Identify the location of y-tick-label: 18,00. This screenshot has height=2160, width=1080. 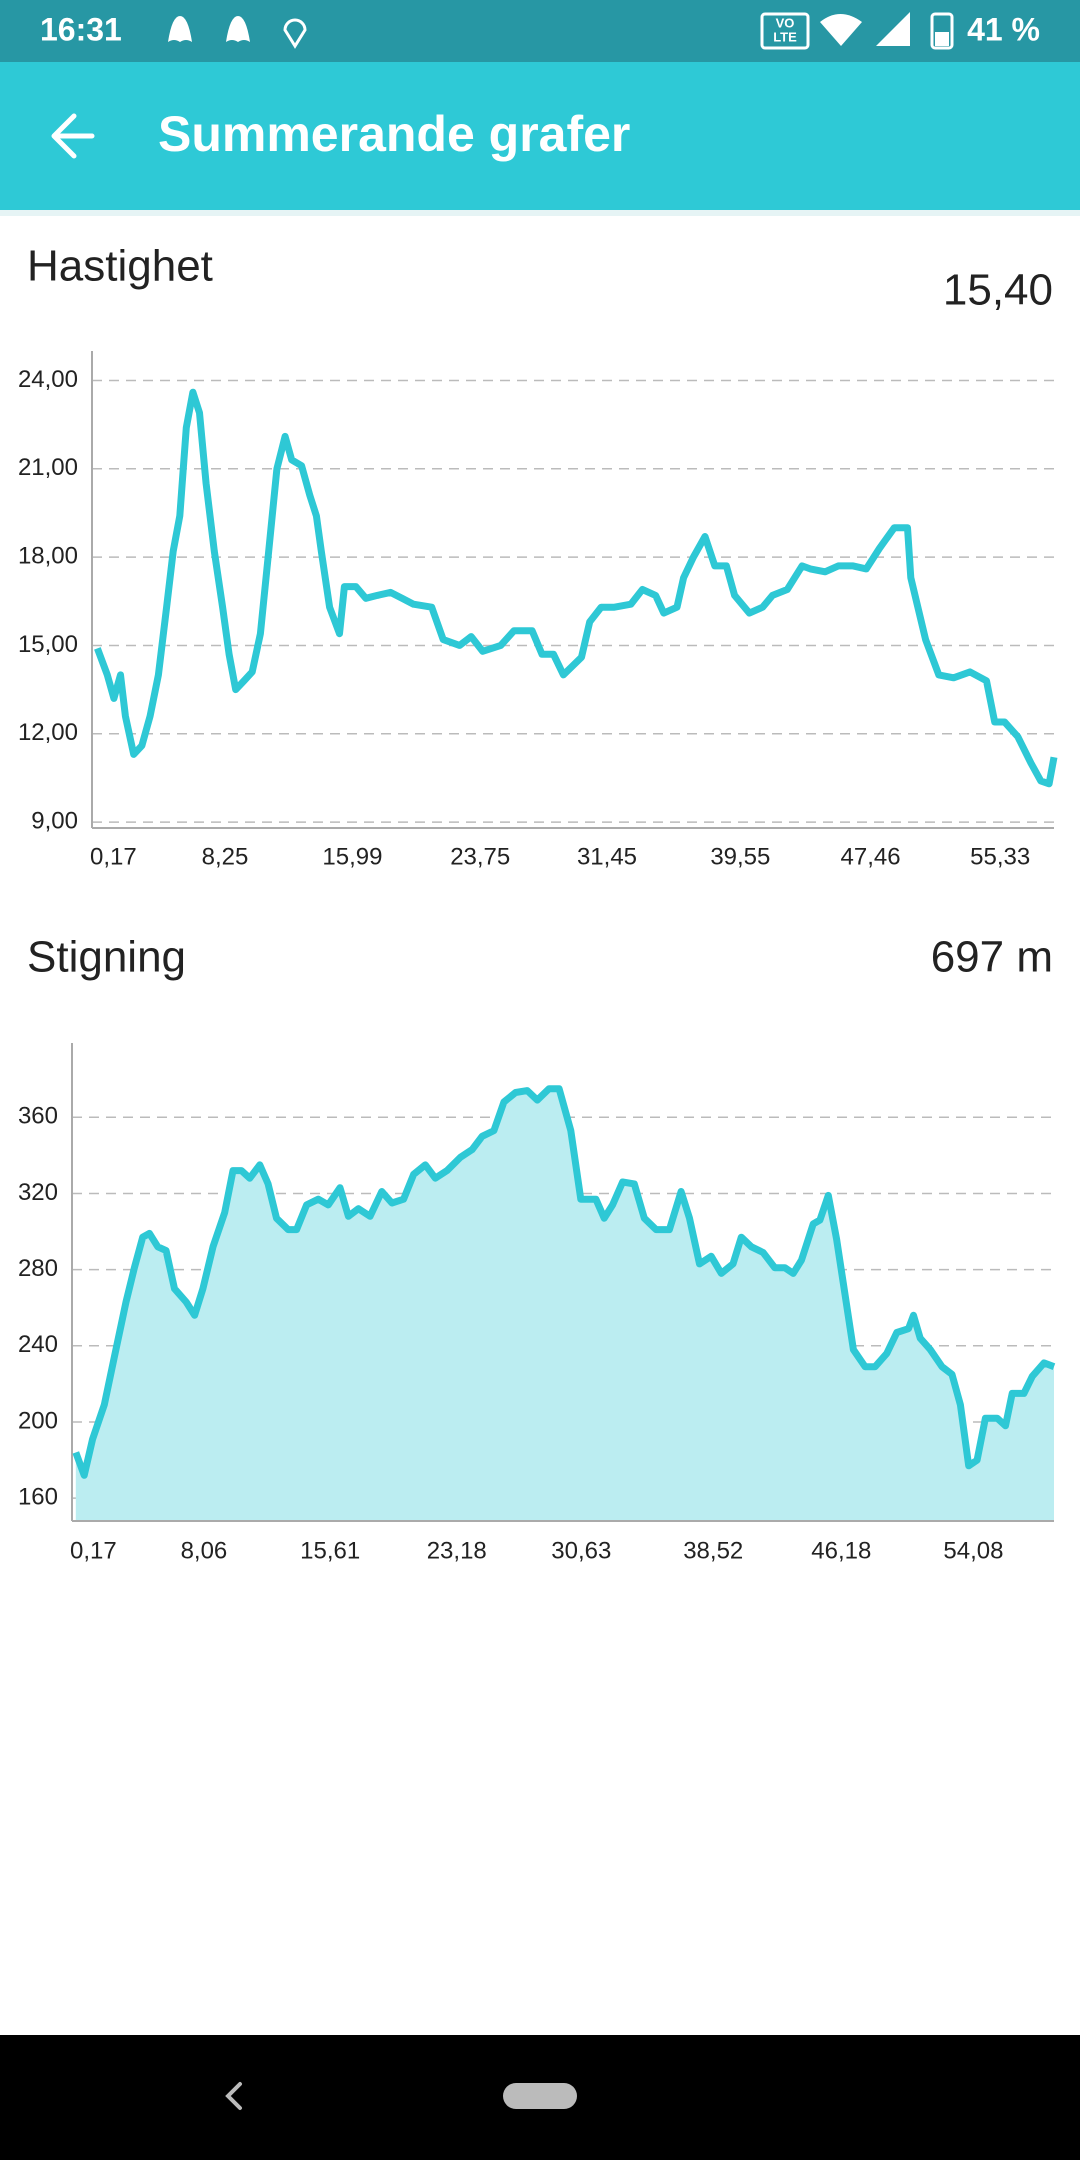
(48, 555).